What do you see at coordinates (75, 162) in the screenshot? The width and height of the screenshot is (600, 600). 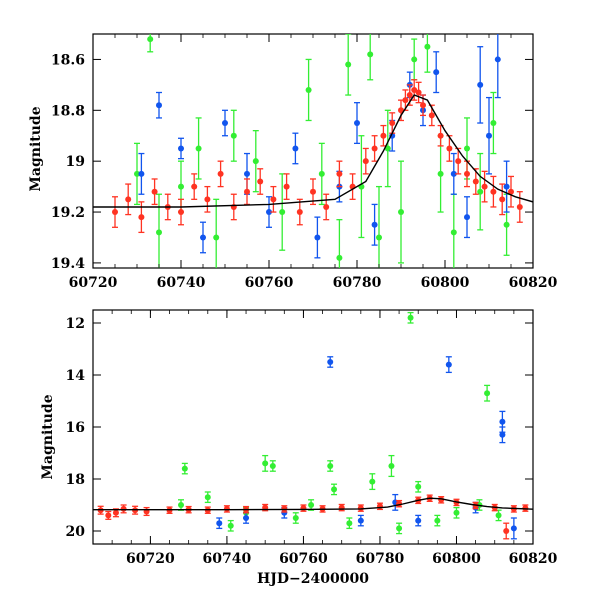 I see `y-tick-label-2: 19` at bounding box center [75, 162].